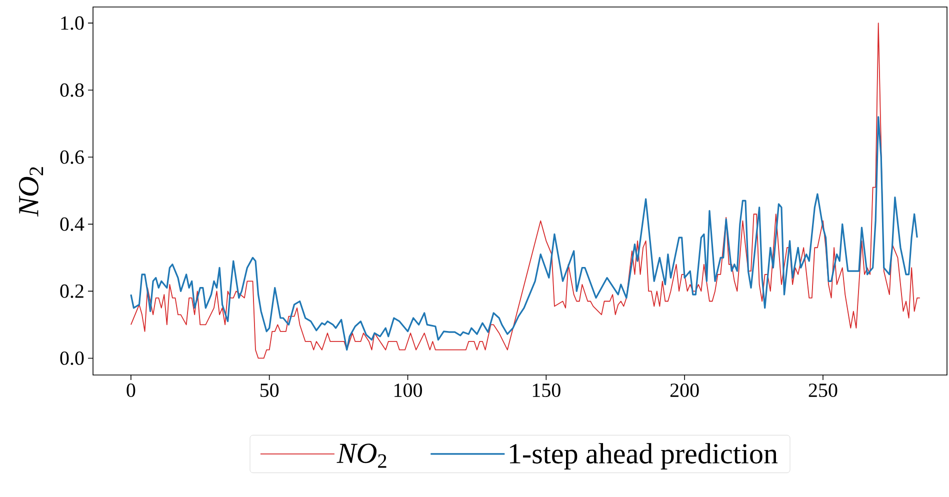 The width and height of the screenshot is (949, 497). I want to click on y-tick-label: 0.8, so click(72, 90).